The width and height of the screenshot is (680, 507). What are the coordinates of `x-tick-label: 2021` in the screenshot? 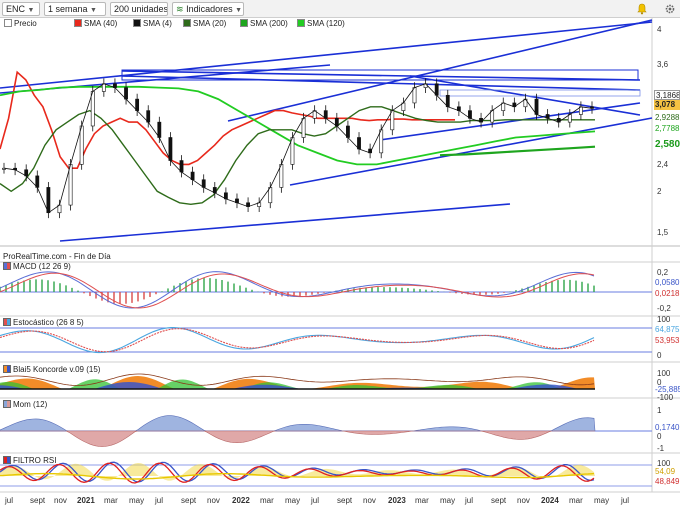 It's located at (86, 500).